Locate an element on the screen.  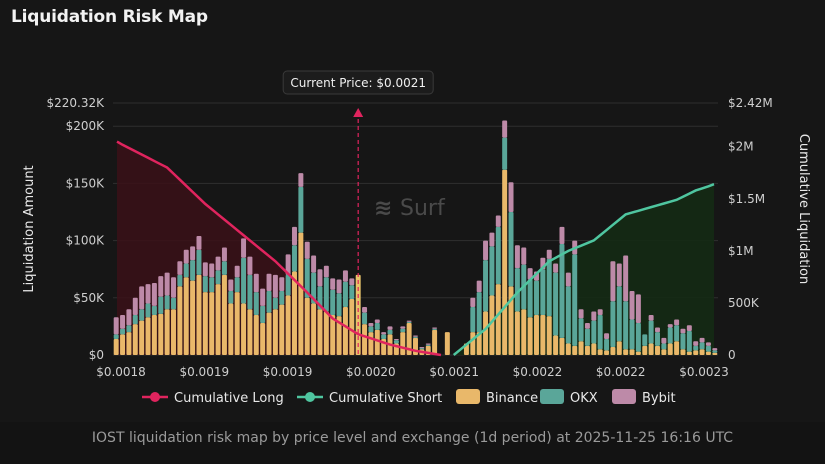
y-tick-label: $100K is located at coordinates (86, 241).